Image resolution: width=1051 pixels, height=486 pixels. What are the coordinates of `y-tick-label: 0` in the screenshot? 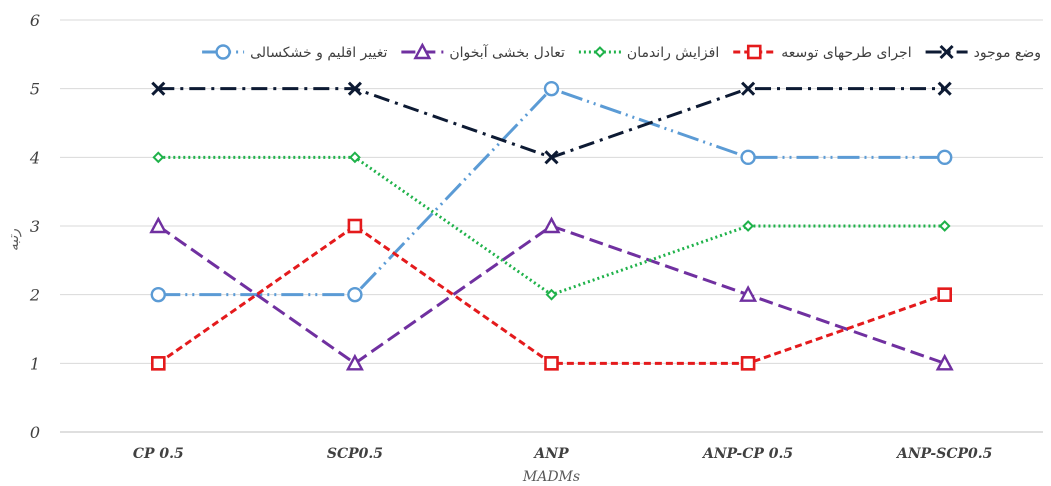 It's located at (35, 432).